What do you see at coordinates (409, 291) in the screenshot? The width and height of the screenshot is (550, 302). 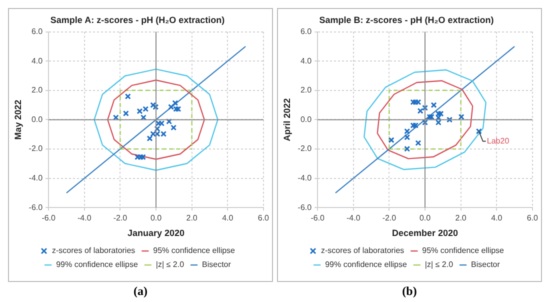 I see `text: (b)` at bounding box center [409, 291].